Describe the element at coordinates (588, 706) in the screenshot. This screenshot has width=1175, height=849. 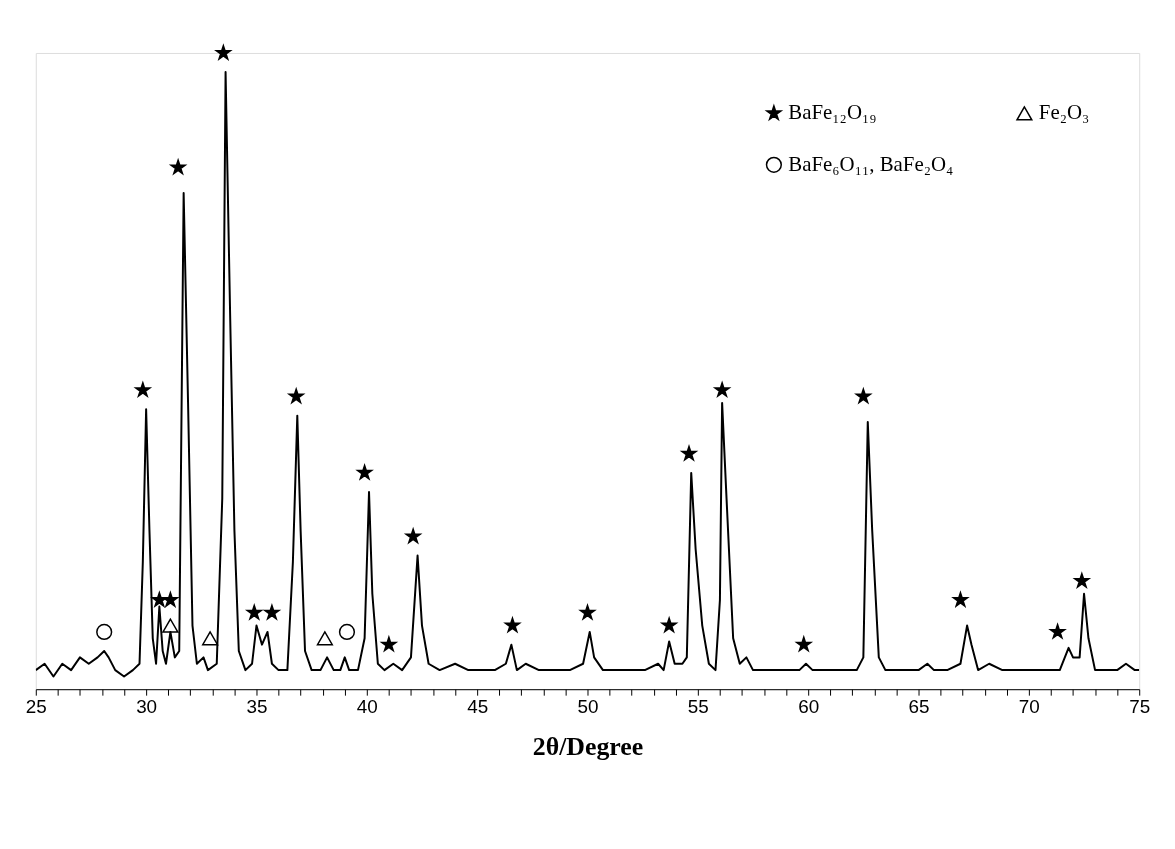
I see `x-tick-label: 50` at that location.